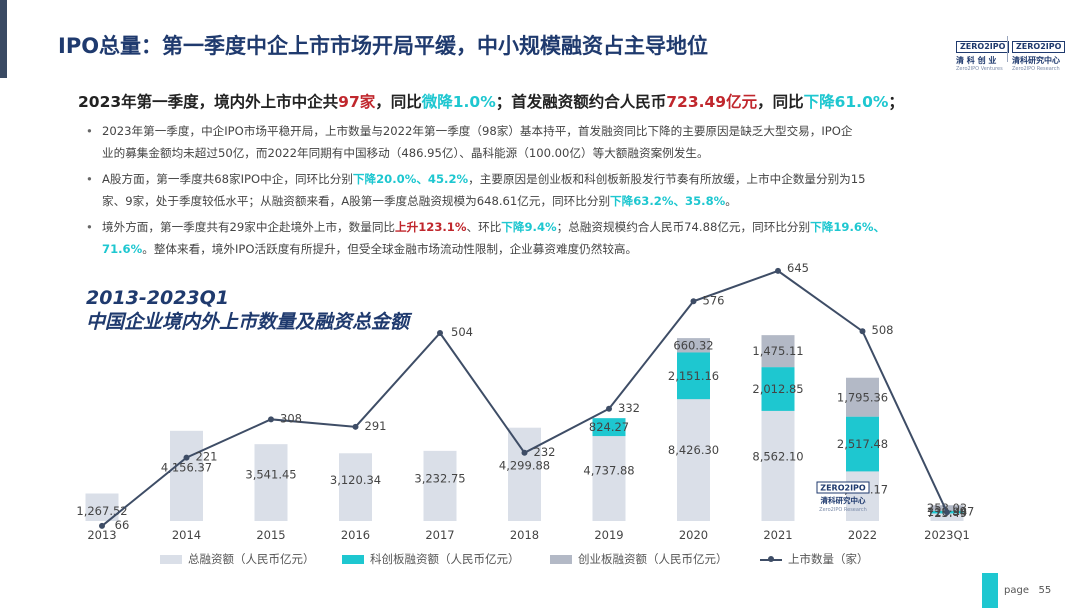 The image size is (1080, 608). What do you see at coordinates (207, 457) in the screenshot?
I see `count-label-2014: 221` at bounding box center [207, 457].